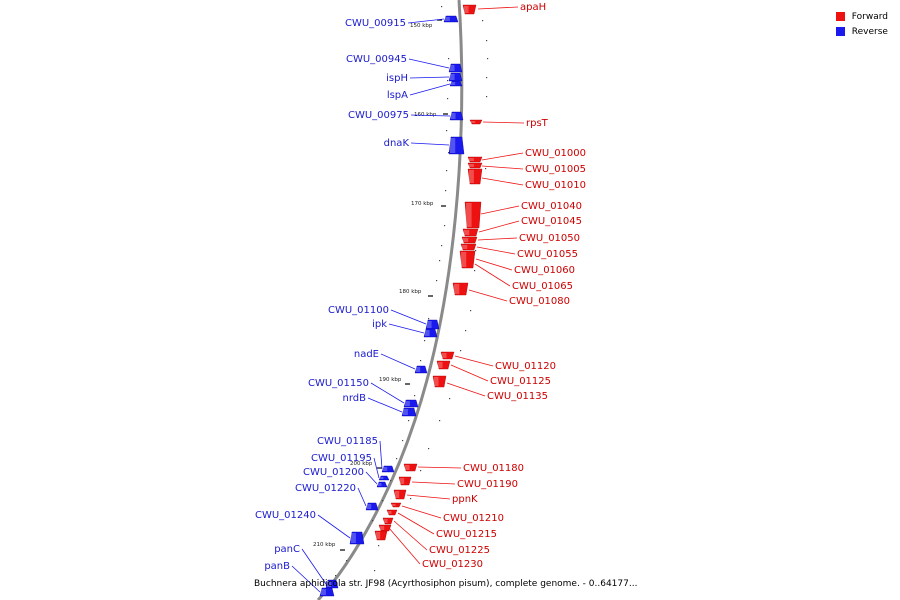 Image resolution: width=900 pixels, height=600 pixels. What do you see at coordinates (456, 145) in the screenshot?
I see `dnaK-feature` at bounding box center [456, 145].